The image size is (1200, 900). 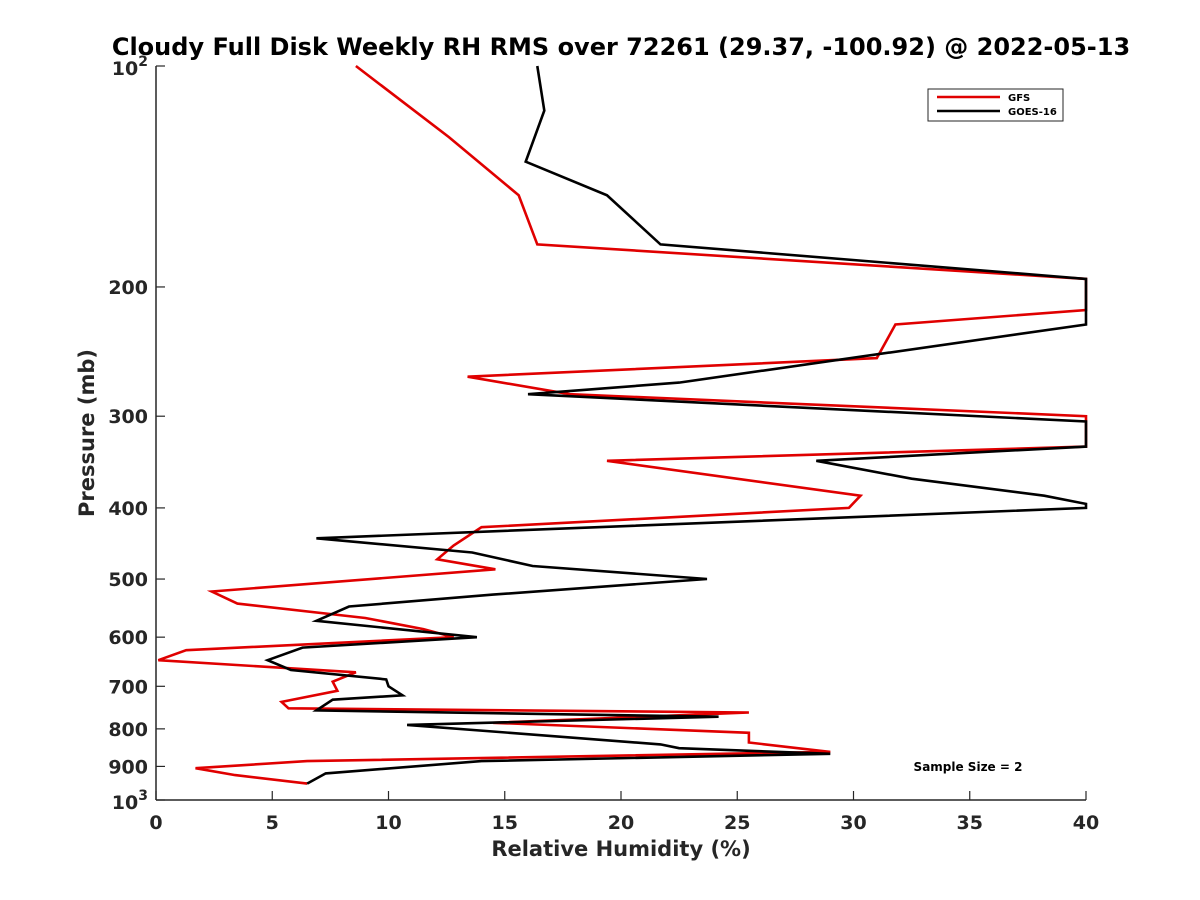 I want to click on legend: GFS GOES-16, so click(x=995, y=105).